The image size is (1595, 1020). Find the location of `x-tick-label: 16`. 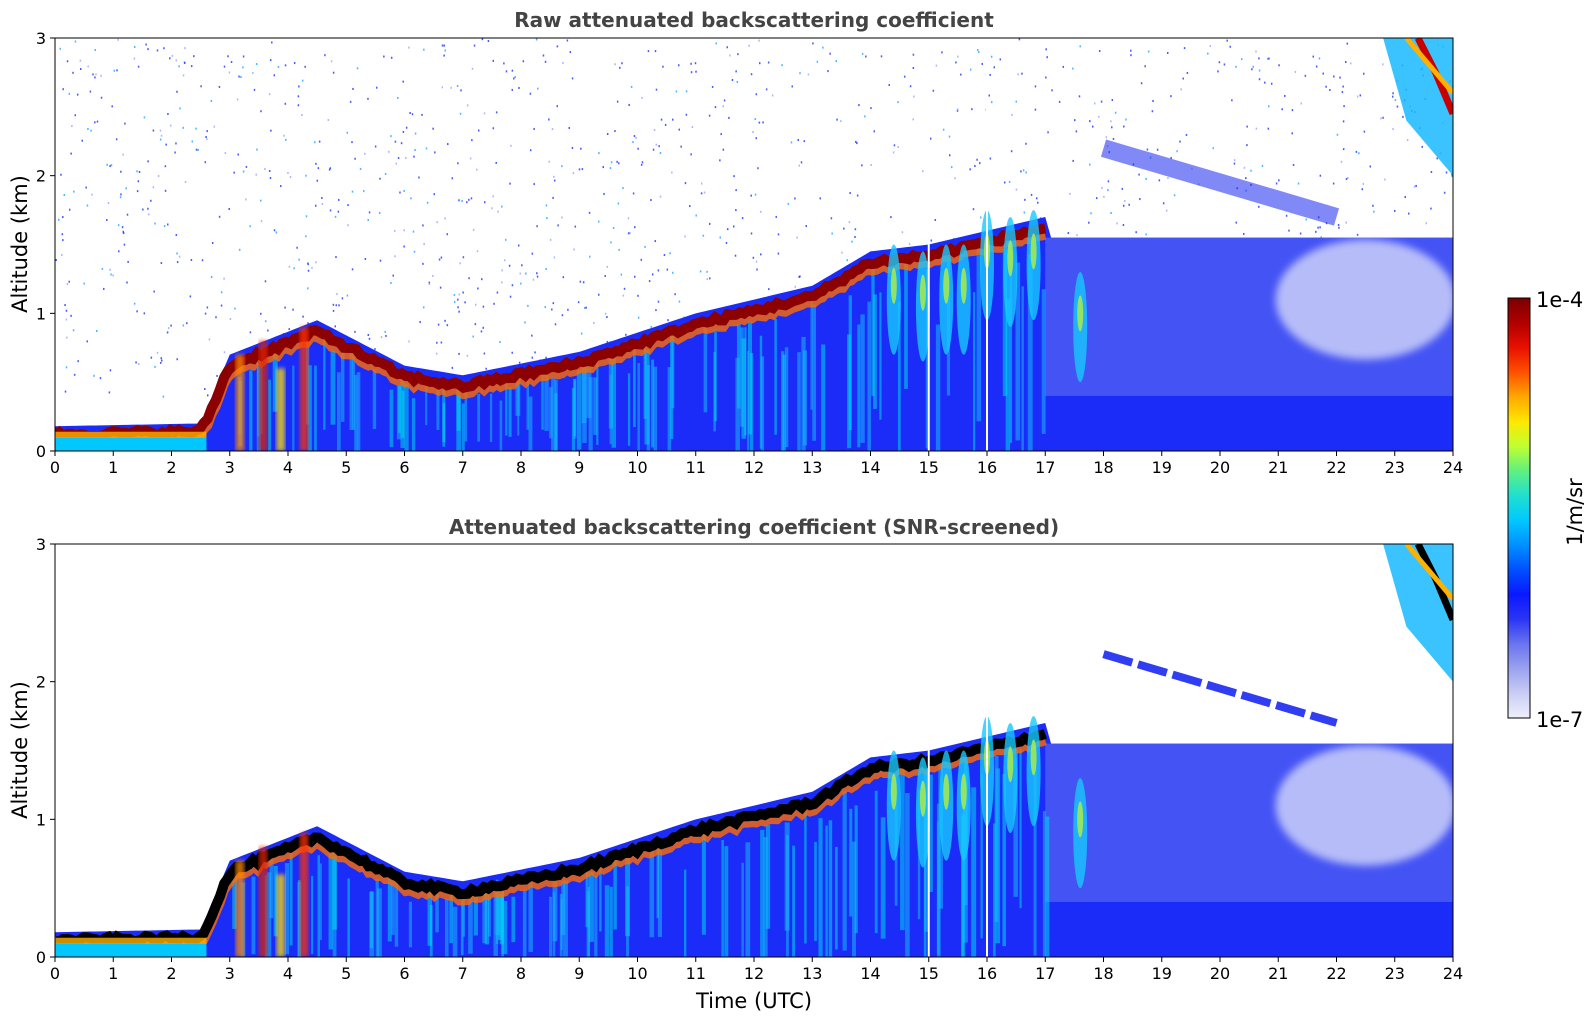

x-tick-label: 16 is located at coordinates (987, 467).